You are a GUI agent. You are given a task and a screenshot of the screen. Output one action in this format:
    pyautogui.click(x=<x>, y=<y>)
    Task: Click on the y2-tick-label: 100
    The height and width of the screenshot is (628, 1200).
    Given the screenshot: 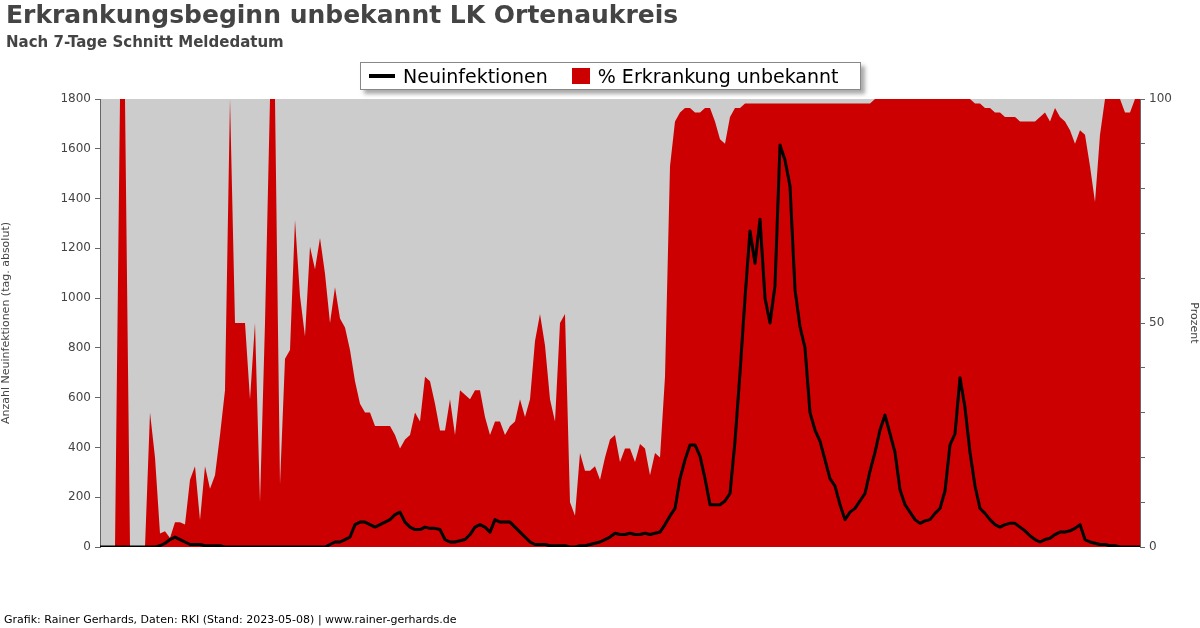 What is the action you would take?
    pyautogui.click(x=1160, y=98)
    